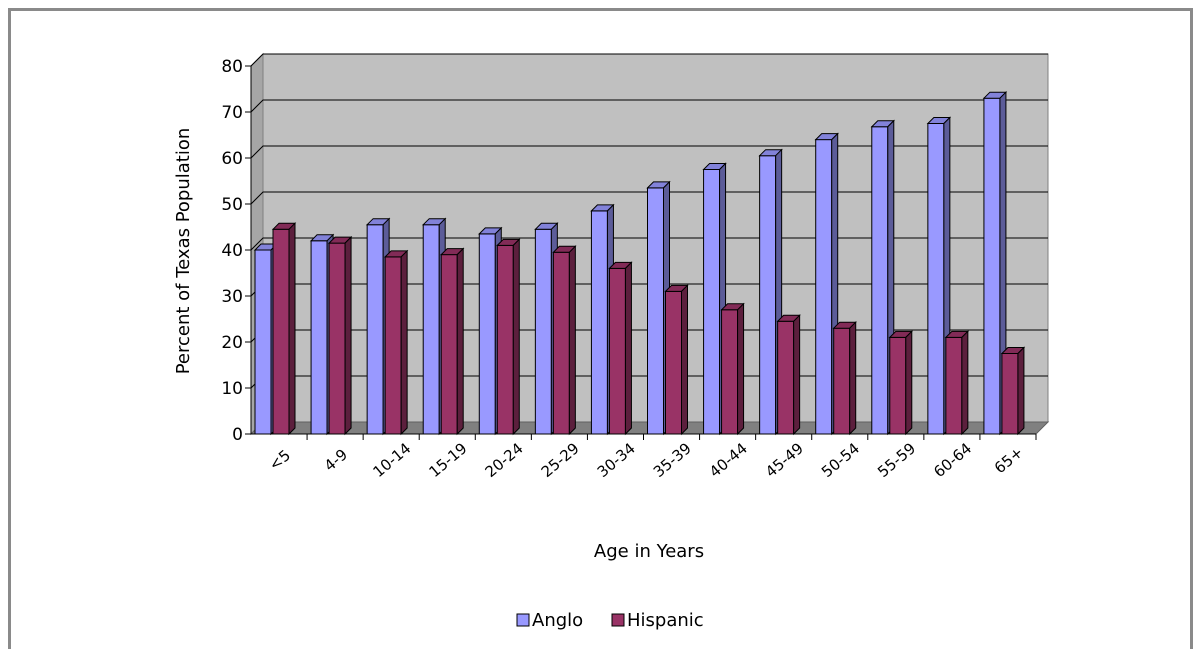  Describe the element at coordinates (557, 620) in the screenshot. I see `legend-label-anglo: Anglo` at that location.